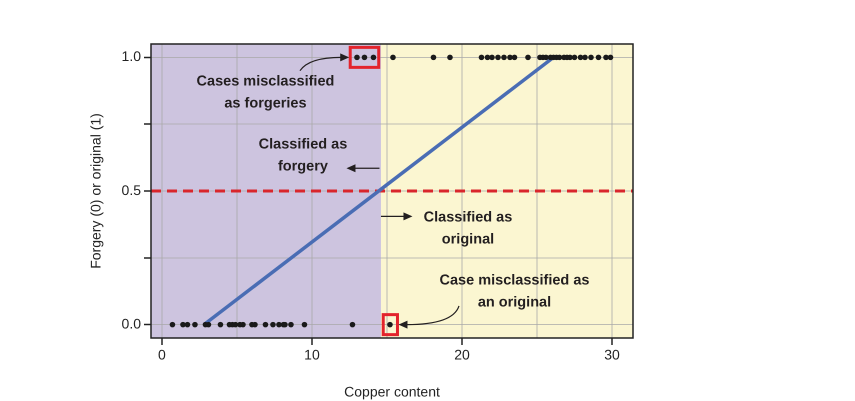 The width and height of the screenshot is (855, 401). Describe the element at coordinates (515, 291) in the screenshot. I see `annotation: Case misclassified as an original` at that location.